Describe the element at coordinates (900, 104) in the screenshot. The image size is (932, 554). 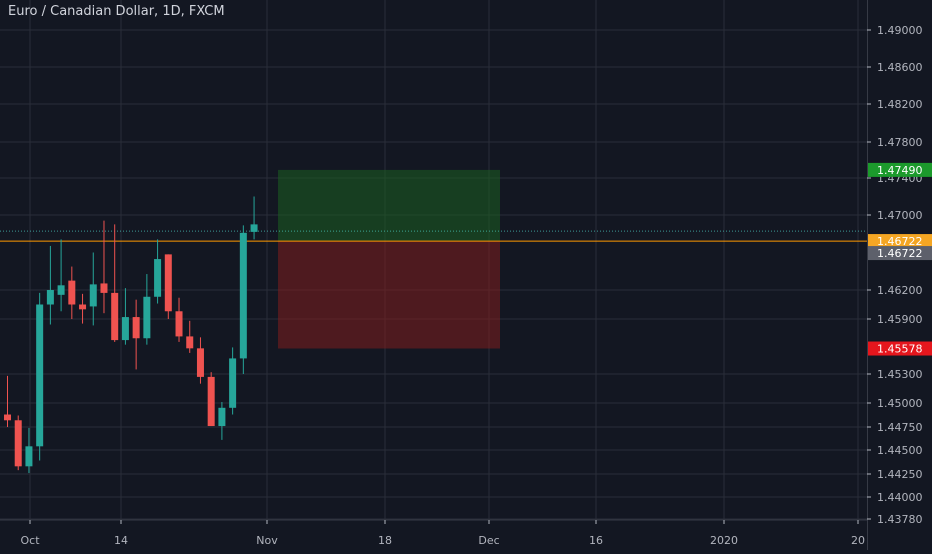
I see `price-tick-label: 1.48200` at that location.